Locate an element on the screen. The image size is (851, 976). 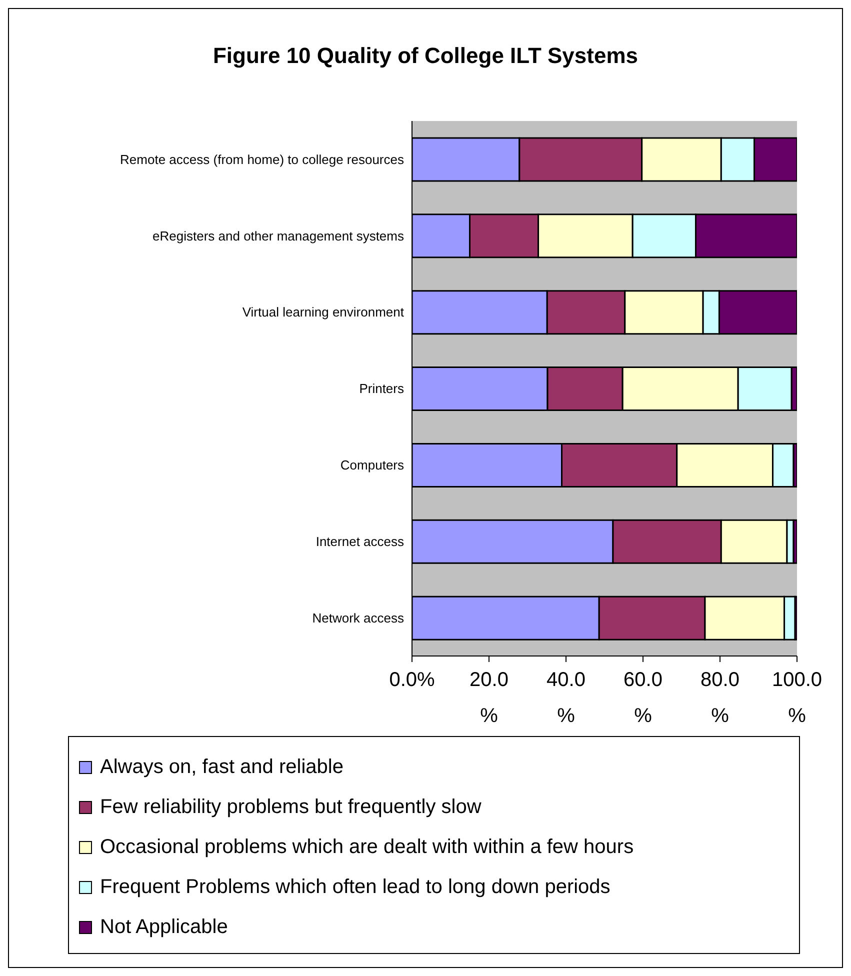
x-tick-label: 0.0% is located at coordinates (412, 680).